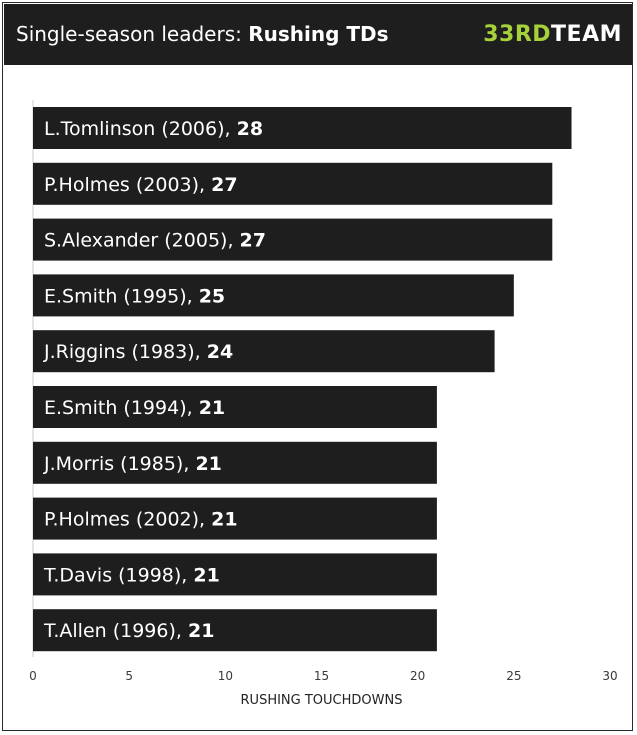 This screenshot has width=637, height=735. I want to click on bar-label: T.Allen (1996), 21, so click(128, 631).